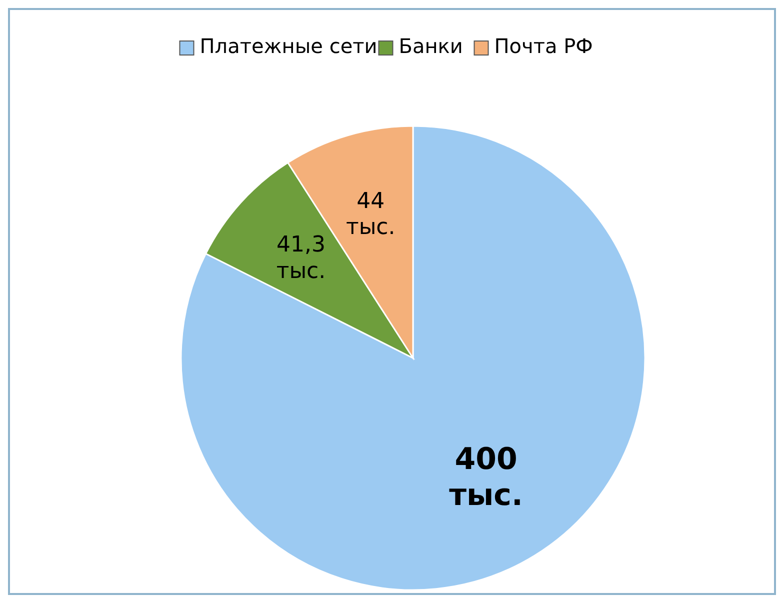  What do you see at coordinates (301, 258) in the screenshot?
I see `data-label: 41,3 тыс.` at bounding box center [301, 258].